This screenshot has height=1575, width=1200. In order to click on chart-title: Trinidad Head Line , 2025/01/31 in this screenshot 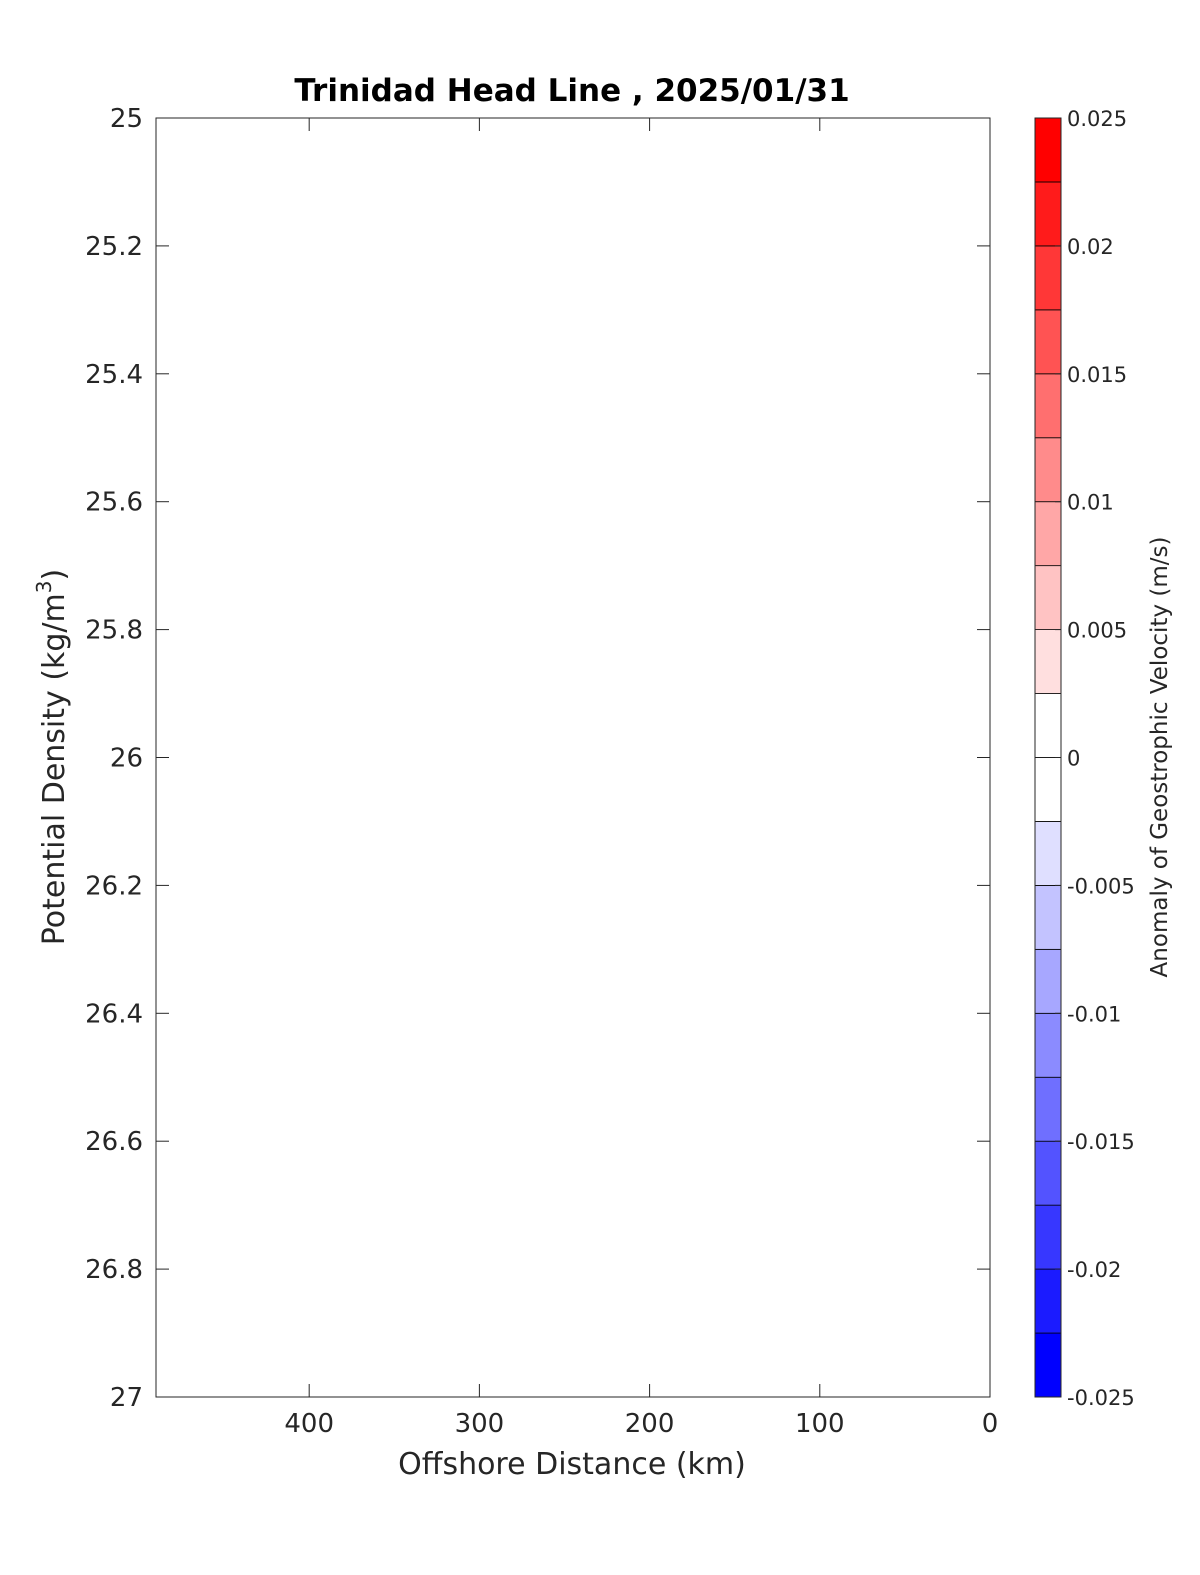, I will do `click(571, 91)`.